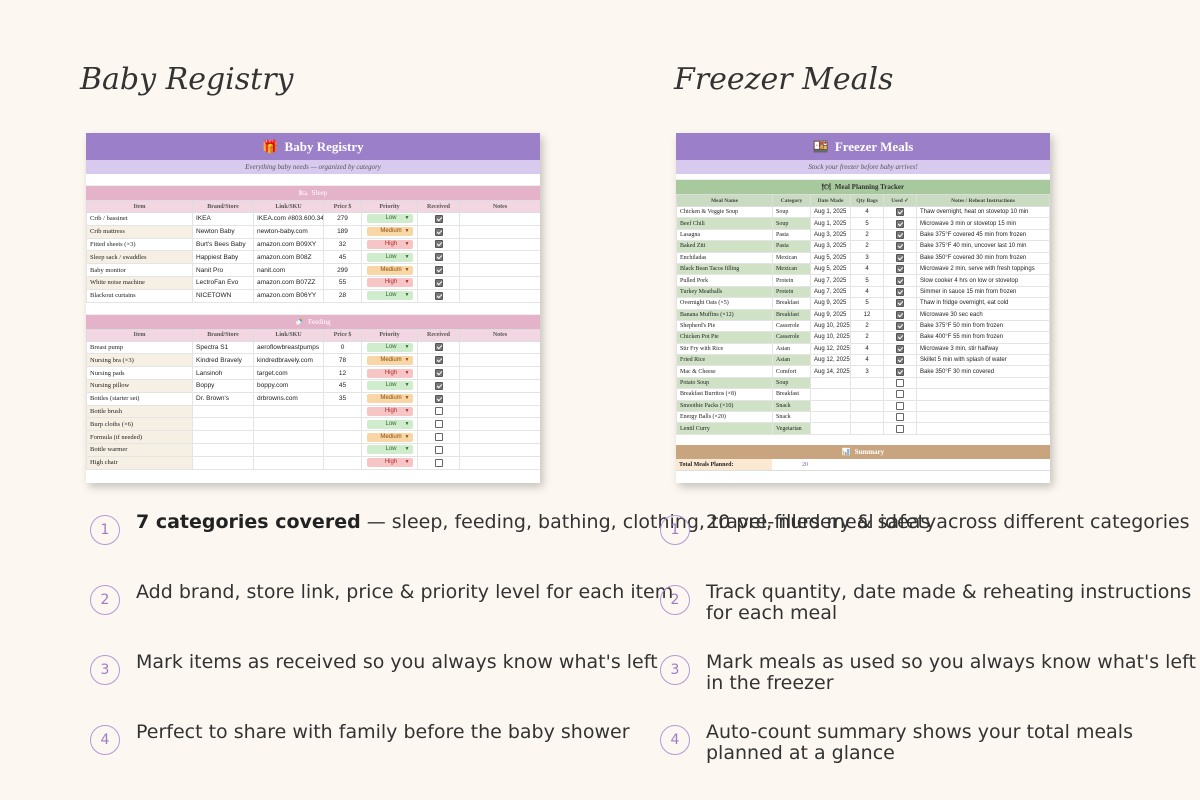 The height and width of the screenshot is (800, 1200). I want to click on item-cell: Bottle brush, so click(139, 411).